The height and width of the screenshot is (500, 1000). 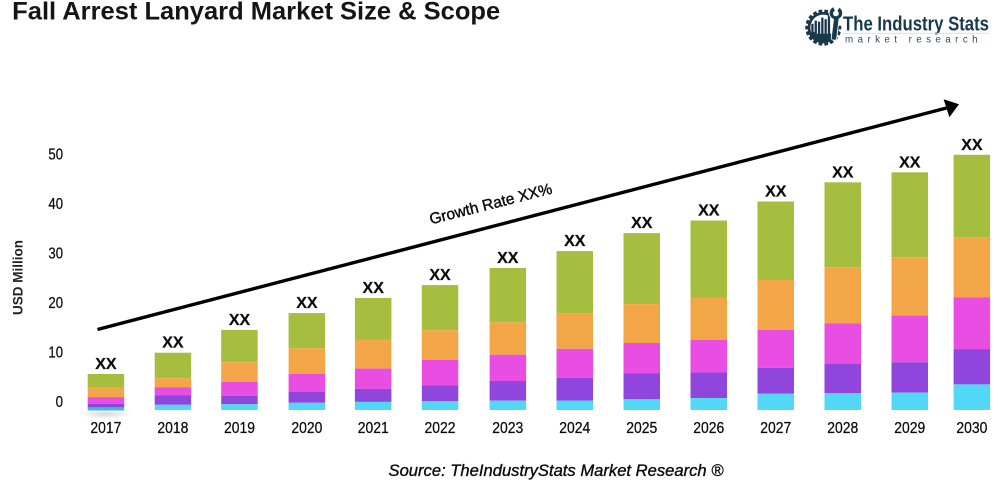 What do you see at coordinates (172, 428) in the screenshot?
I see `svg-text: 2018` at bounding box center [172, 428].